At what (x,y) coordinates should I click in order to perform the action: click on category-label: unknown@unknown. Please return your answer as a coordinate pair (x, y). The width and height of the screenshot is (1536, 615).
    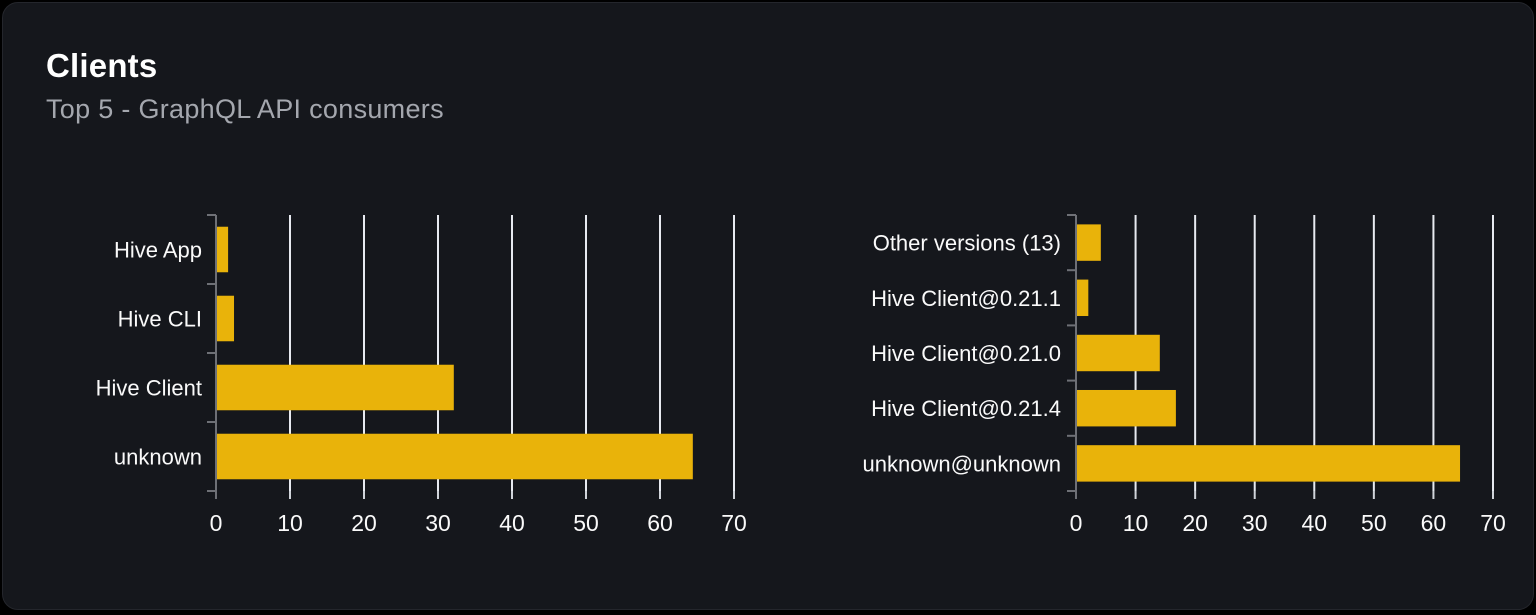
    Looking at the image, I should click on (962, 463).